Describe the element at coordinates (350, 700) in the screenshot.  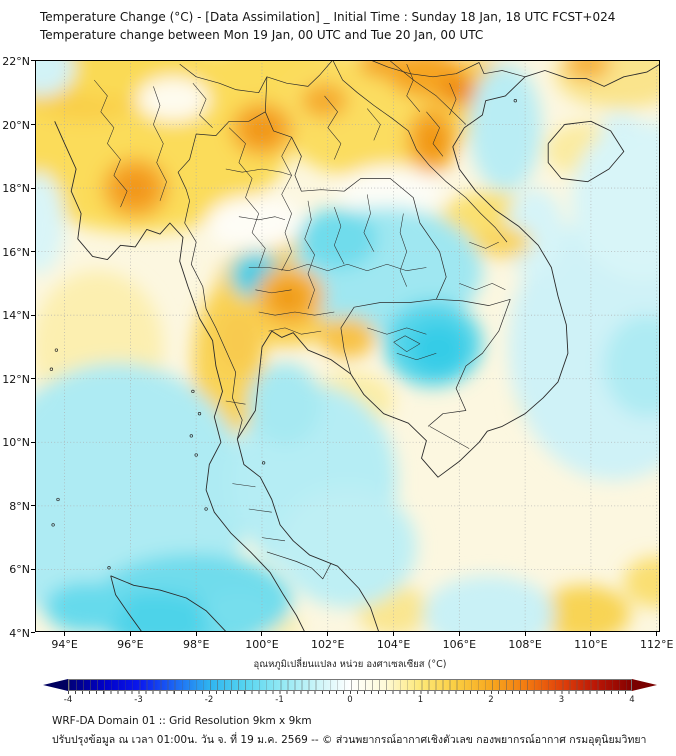
I see `colorbar-tick-label: 0` at that location.